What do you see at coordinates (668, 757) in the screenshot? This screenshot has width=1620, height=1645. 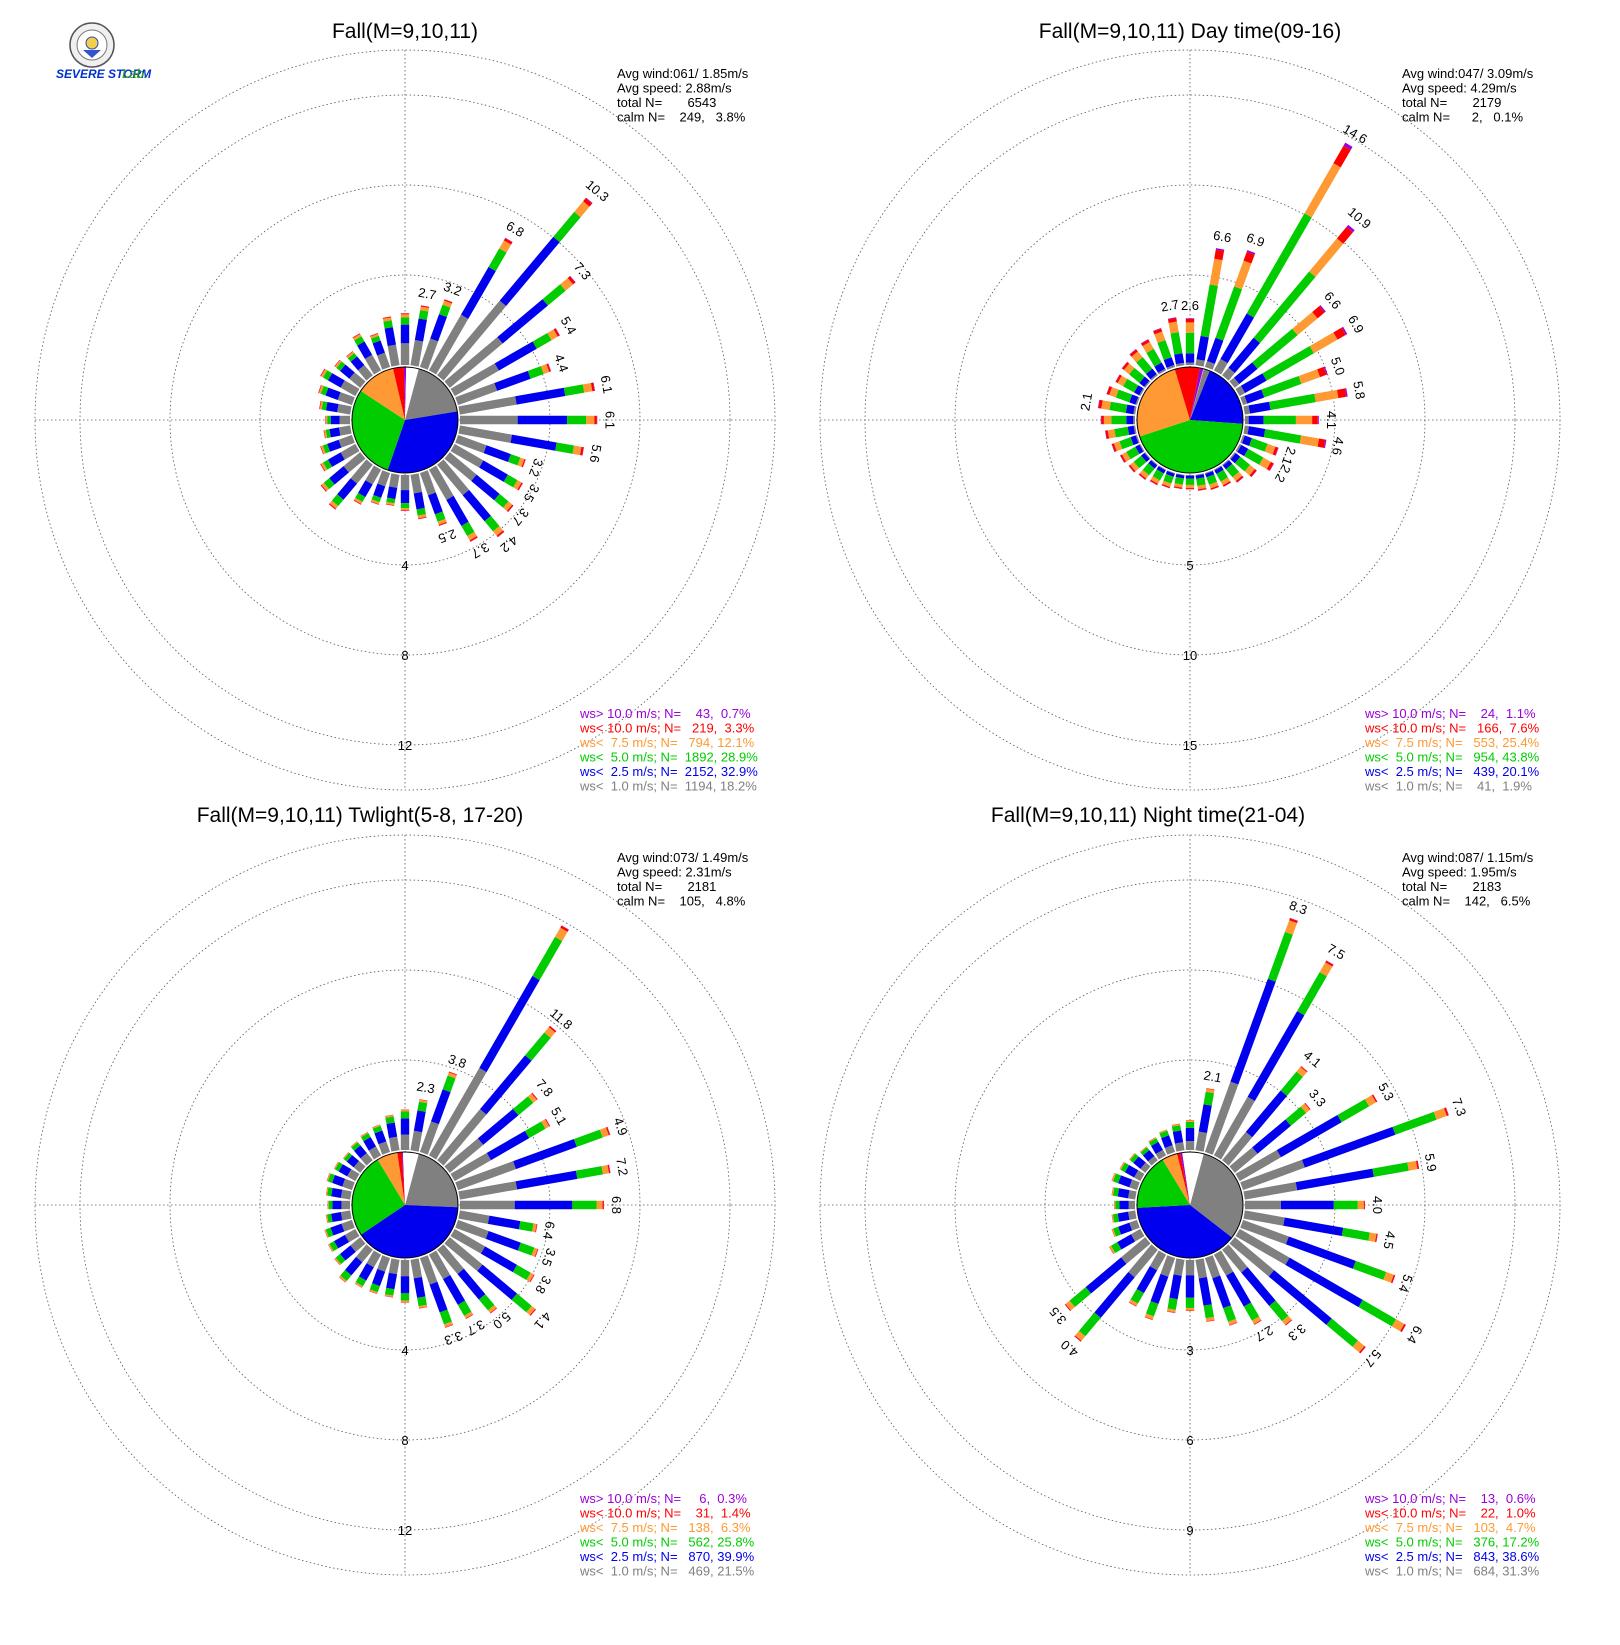 I see `legend-entry-ws_lt5: ws< 5.0 m/s; N= 1892, 28.9%` at bounding box center [668, 757].